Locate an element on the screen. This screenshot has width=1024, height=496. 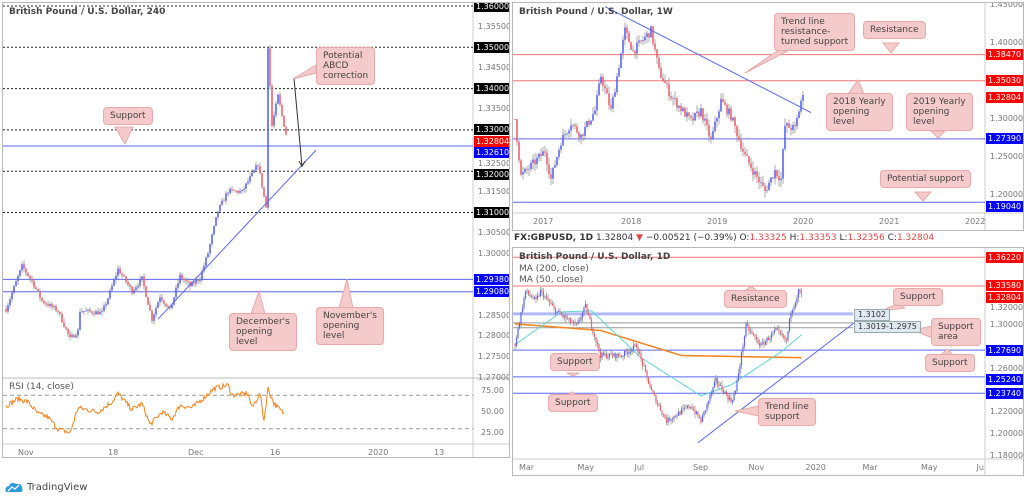
trend-line is located at coordinates (708, 59).